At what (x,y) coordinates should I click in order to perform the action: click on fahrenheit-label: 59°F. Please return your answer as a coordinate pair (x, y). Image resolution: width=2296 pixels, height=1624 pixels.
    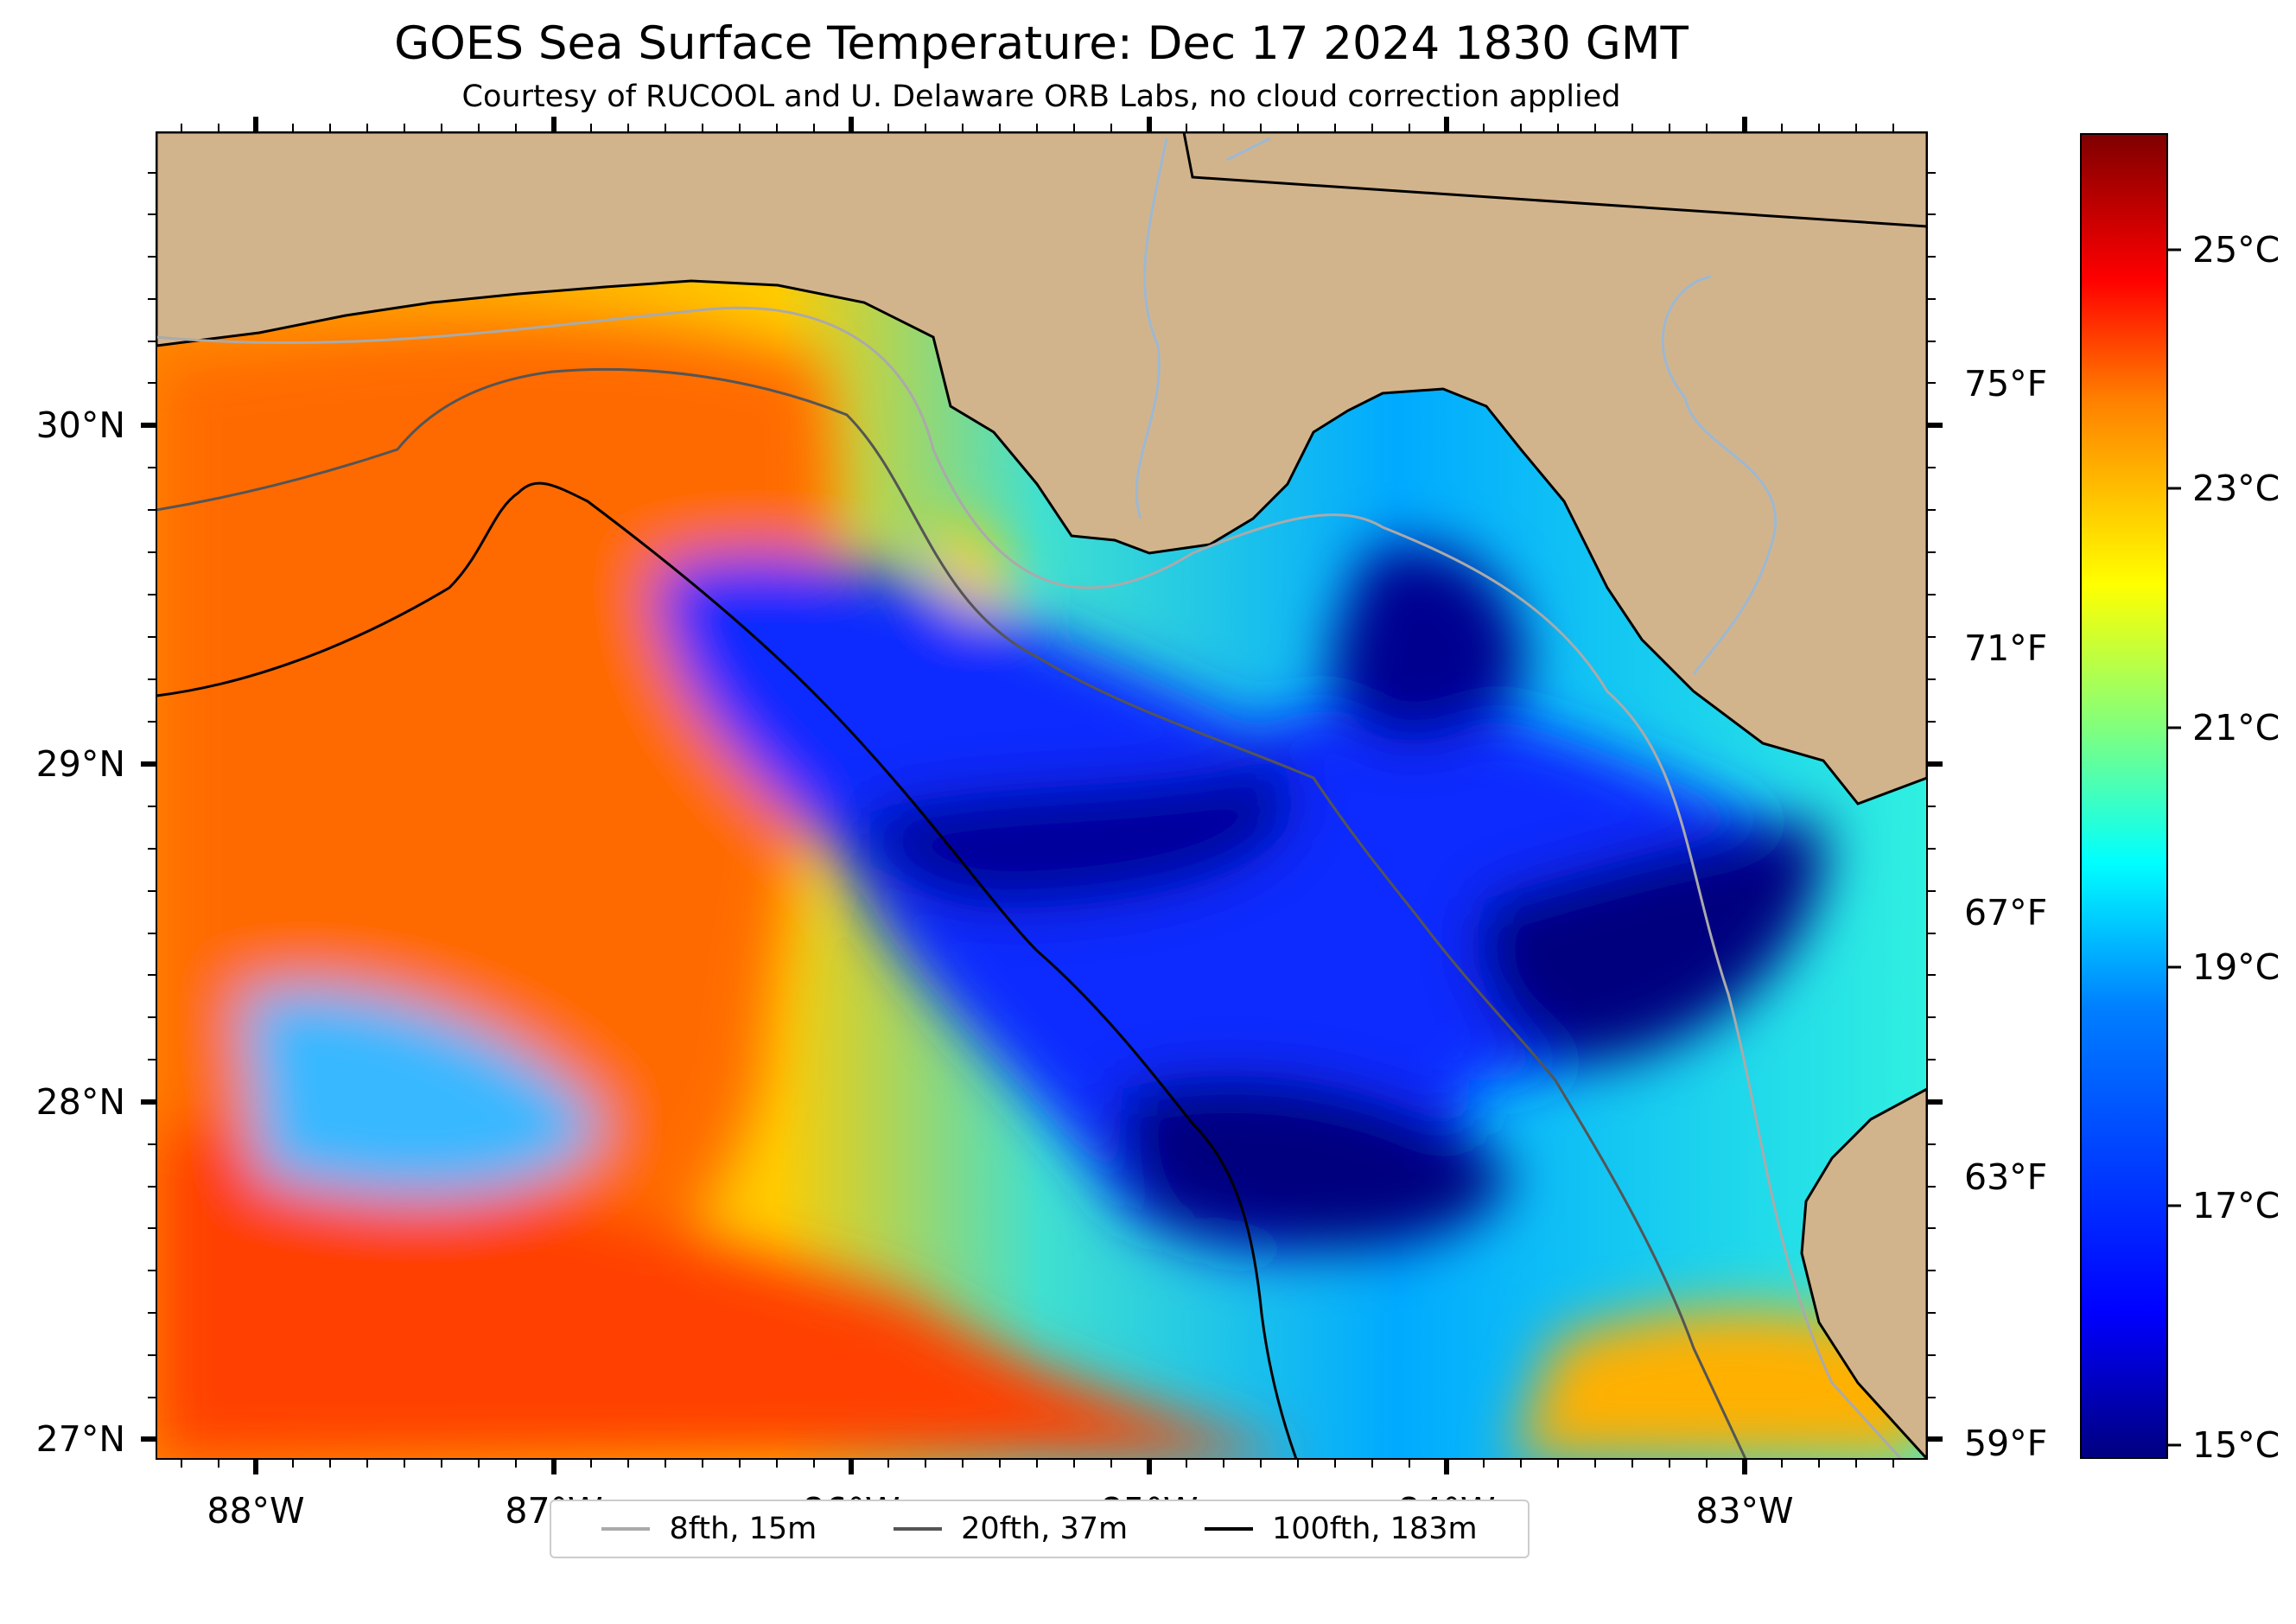
    Looking at the image, I should click on (2005, 1443).